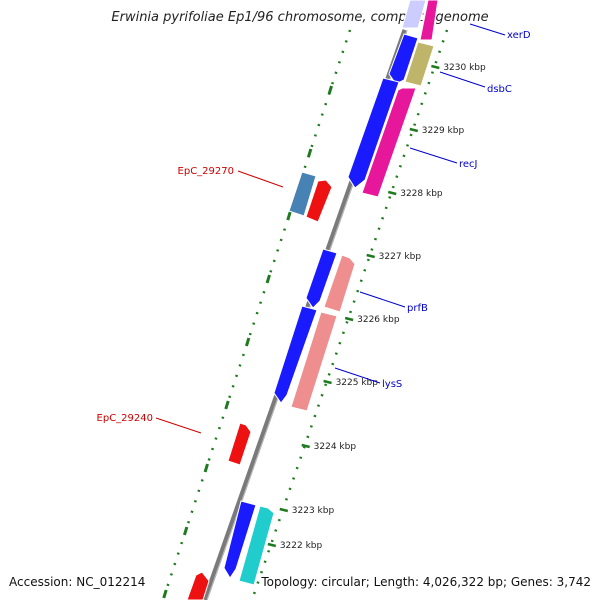  I want to click on recJ-connector, so click(433, 155).